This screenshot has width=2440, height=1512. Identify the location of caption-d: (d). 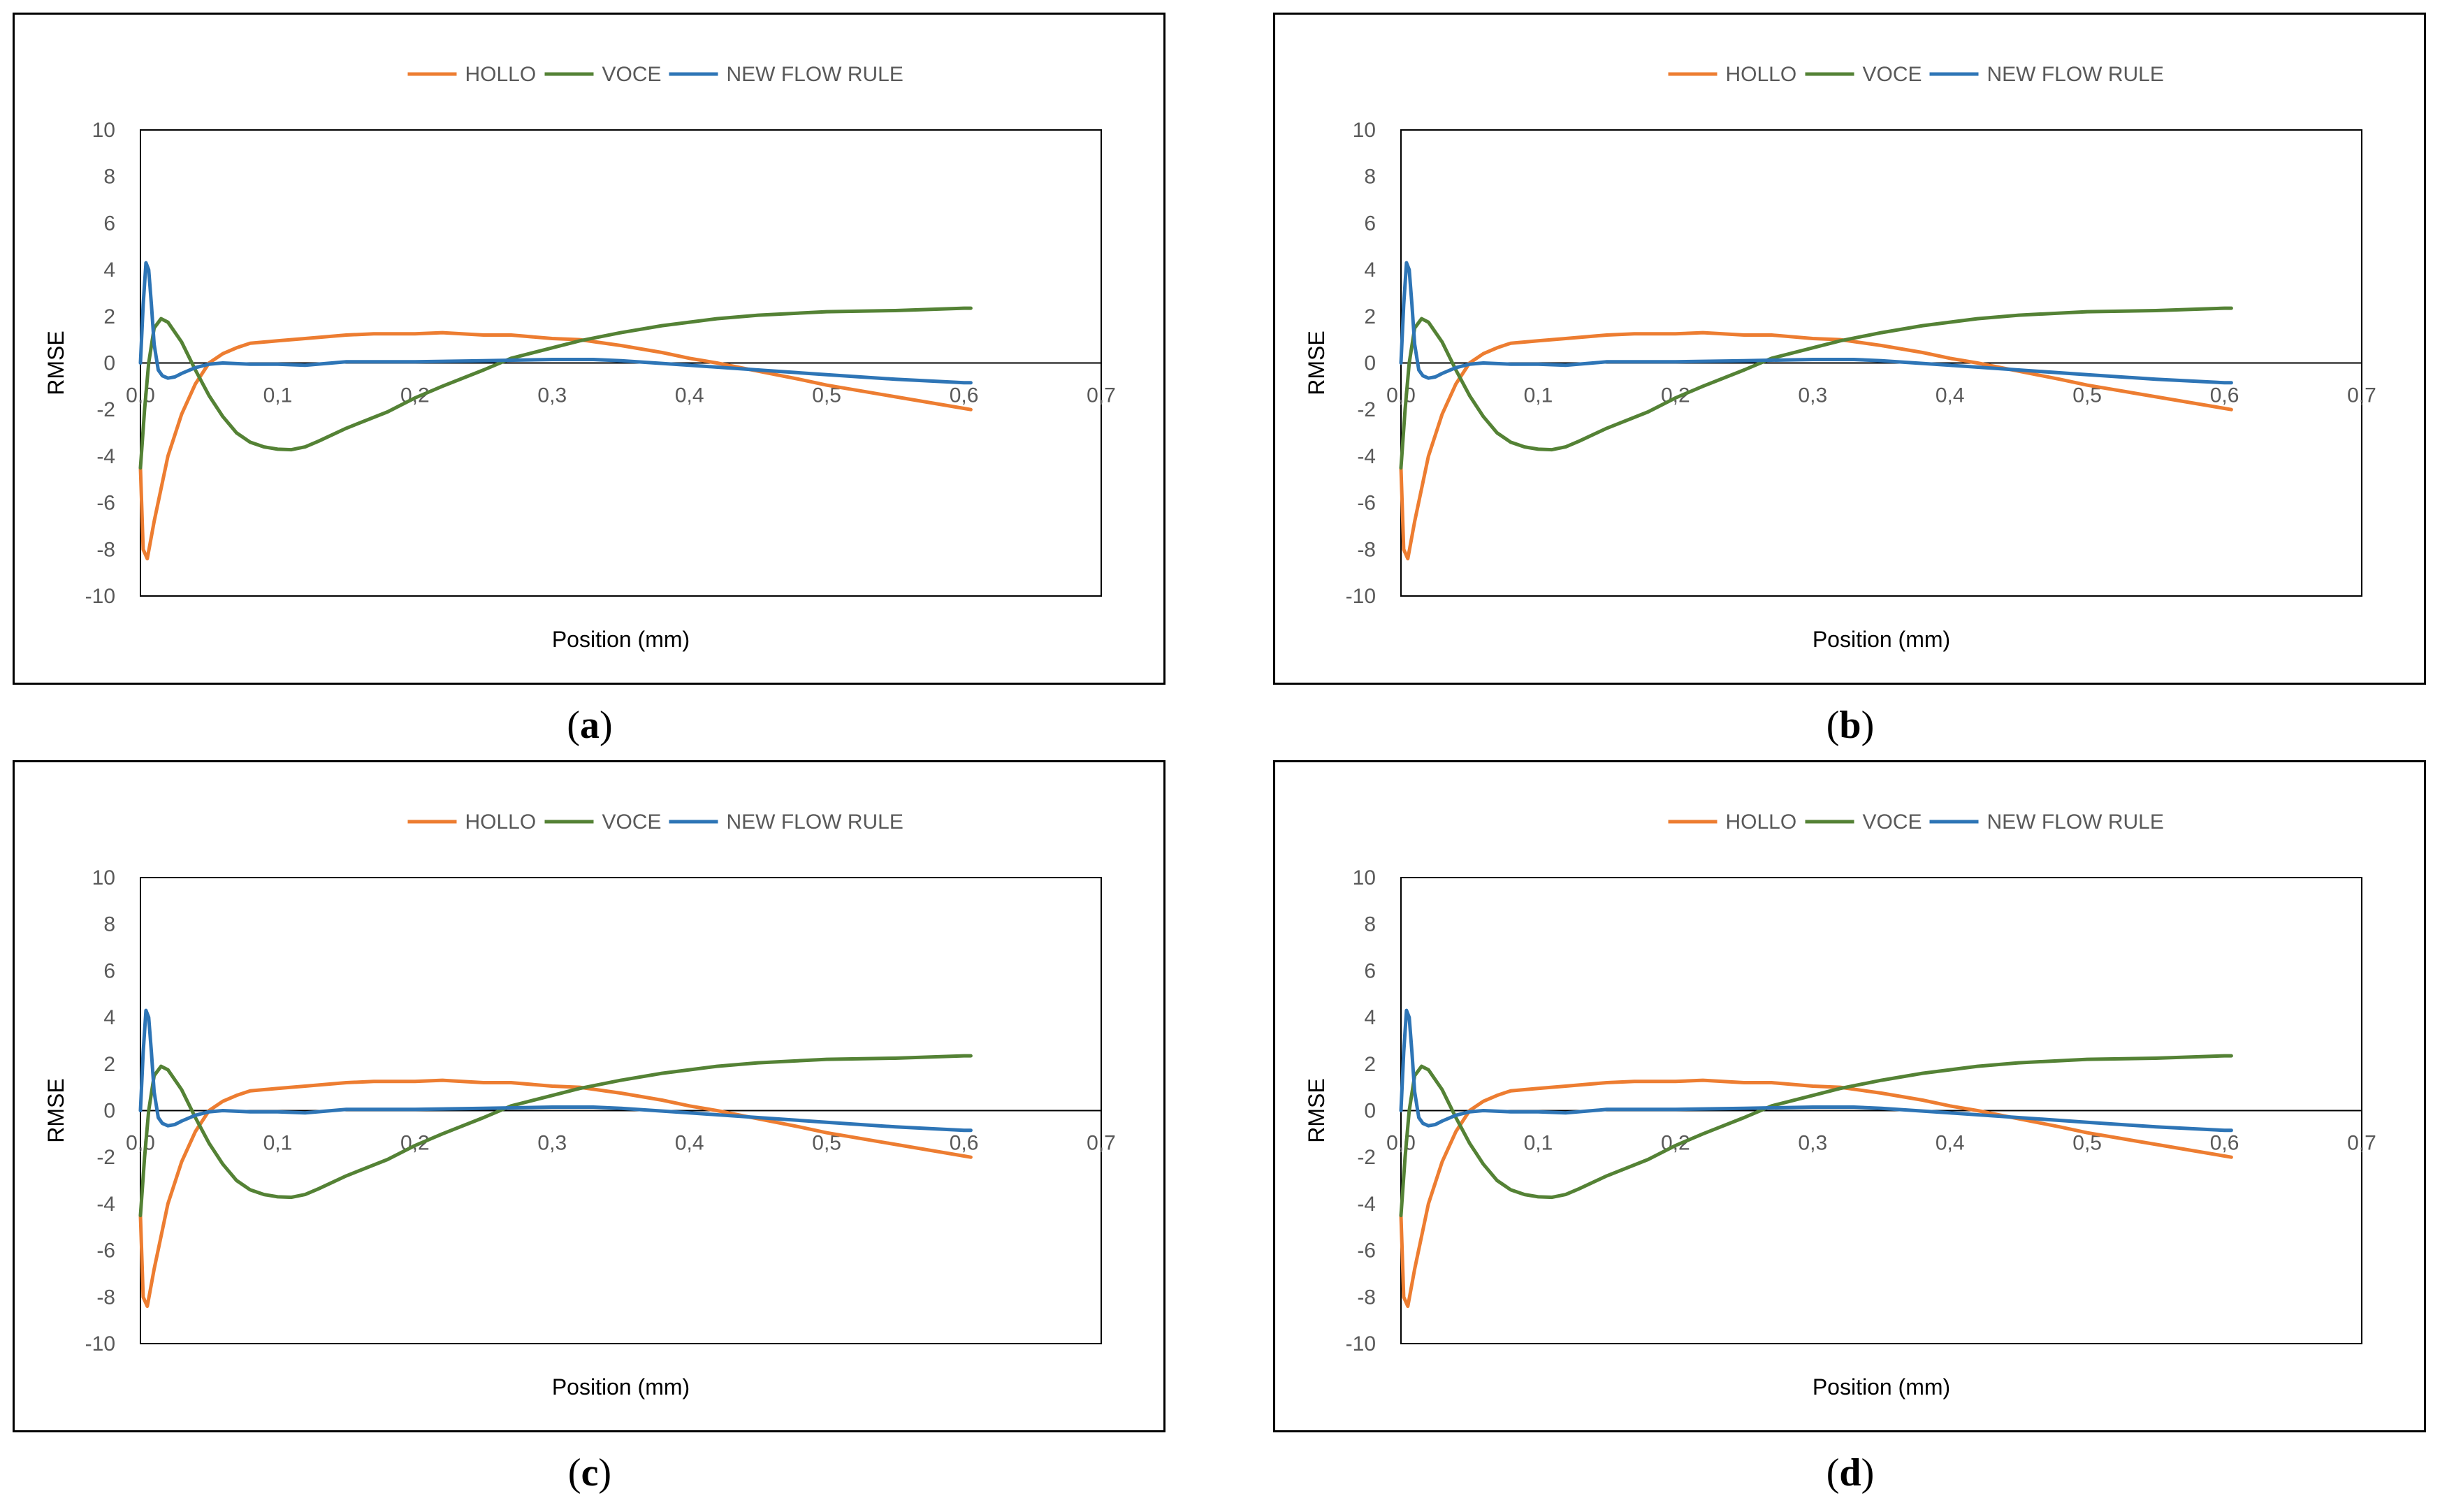
(1850, 1473).